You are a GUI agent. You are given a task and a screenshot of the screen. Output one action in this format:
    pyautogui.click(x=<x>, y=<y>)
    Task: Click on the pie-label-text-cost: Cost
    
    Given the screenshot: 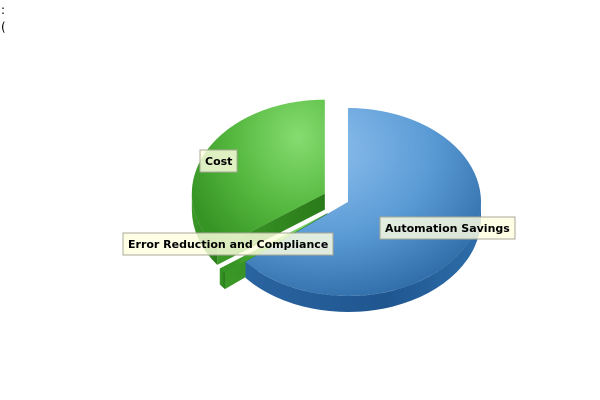 What is the action you would take?
    pyautogui.click(x=218, y=161)
    